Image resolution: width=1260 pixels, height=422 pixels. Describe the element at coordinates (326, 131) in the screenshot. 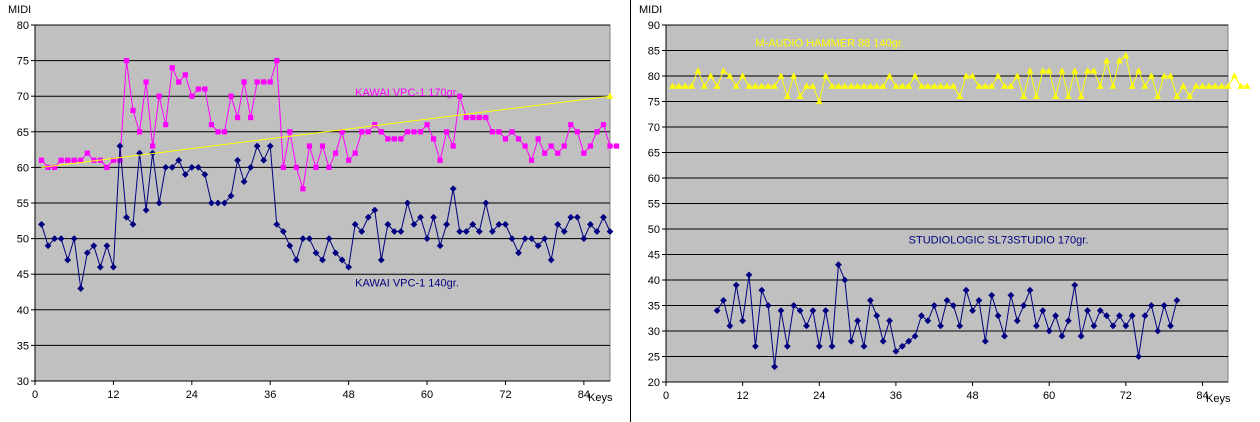

I see `series-line` at that location.